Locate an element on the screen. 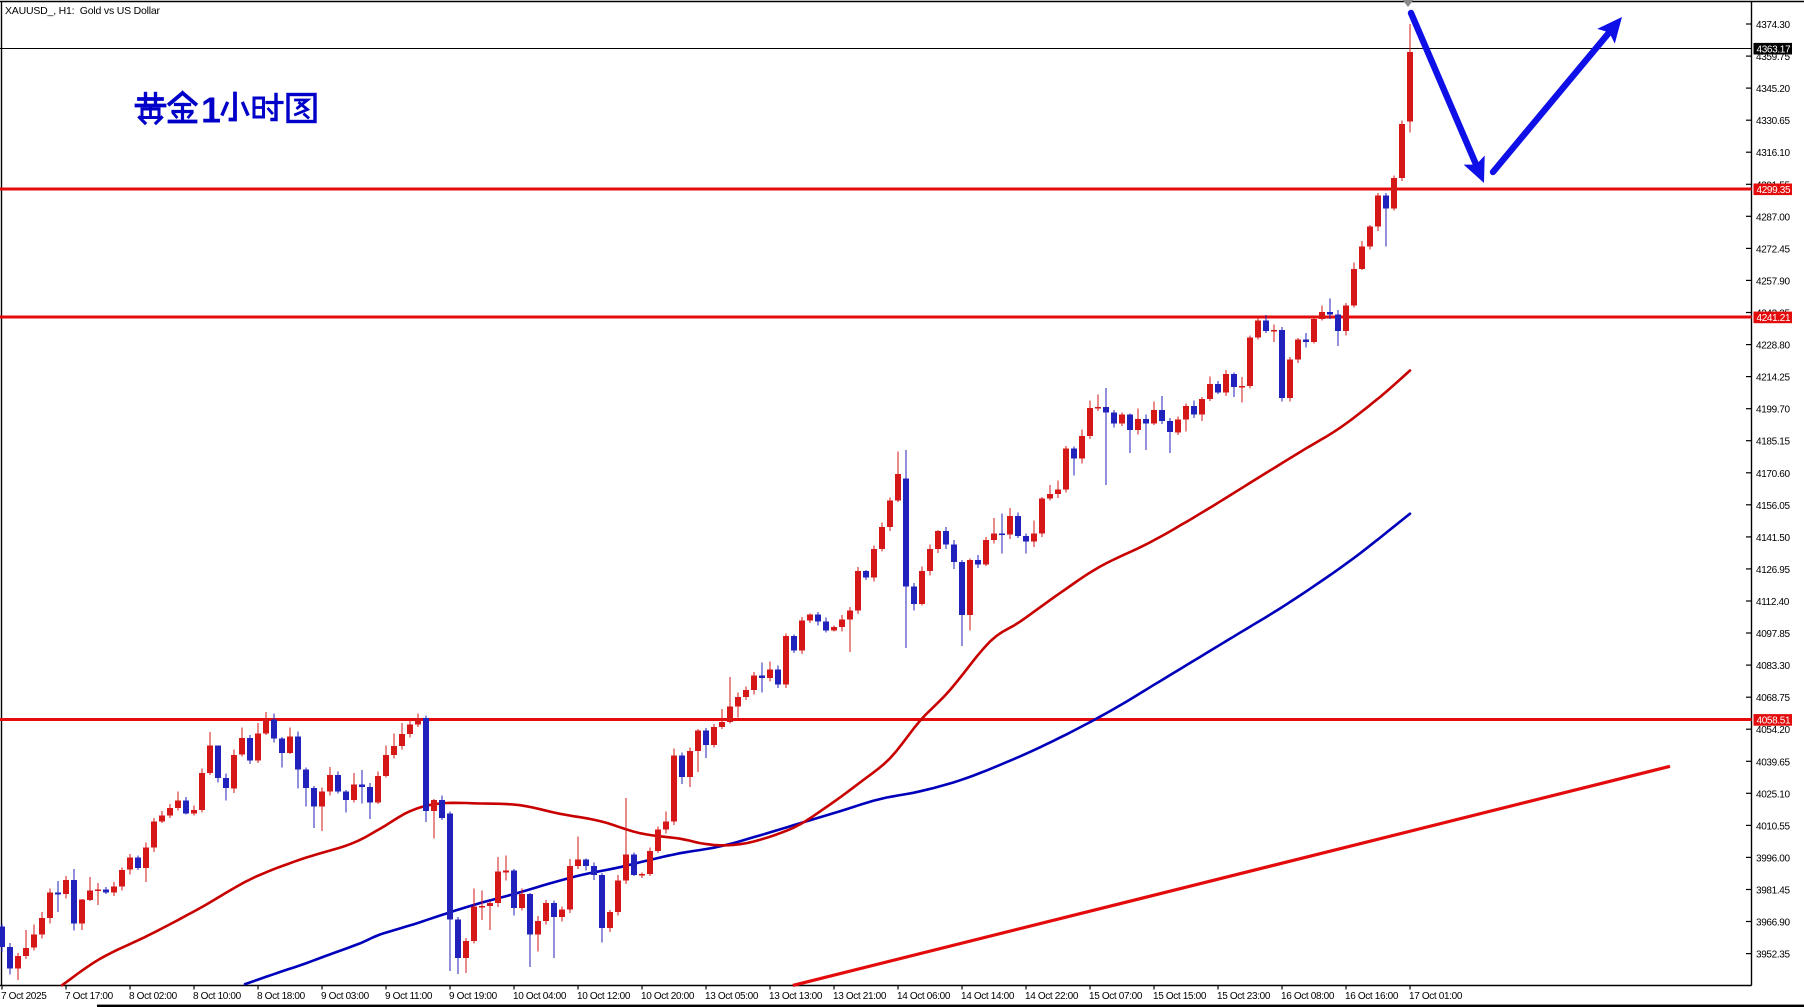  svg-text:XAUUSD_, H1: Gold vs US Dolla: XAUUSD_, H1: Gold vs US Dollar is located at coordinates (83, 11).